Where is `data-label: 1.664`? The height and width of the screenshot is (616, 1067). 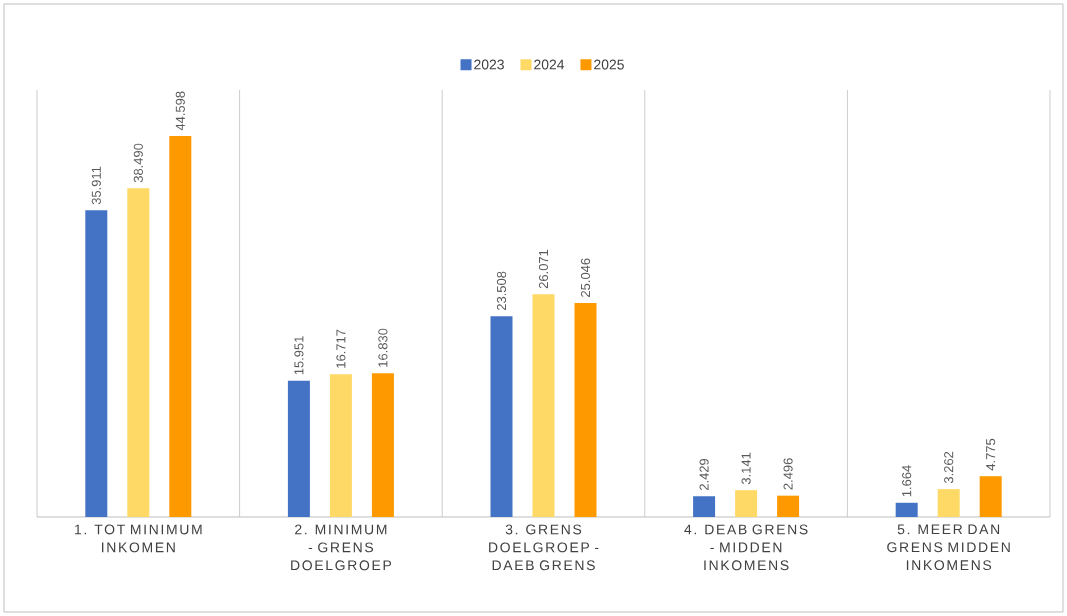 data-label: 1.664 is located at coordinates (907, 481).